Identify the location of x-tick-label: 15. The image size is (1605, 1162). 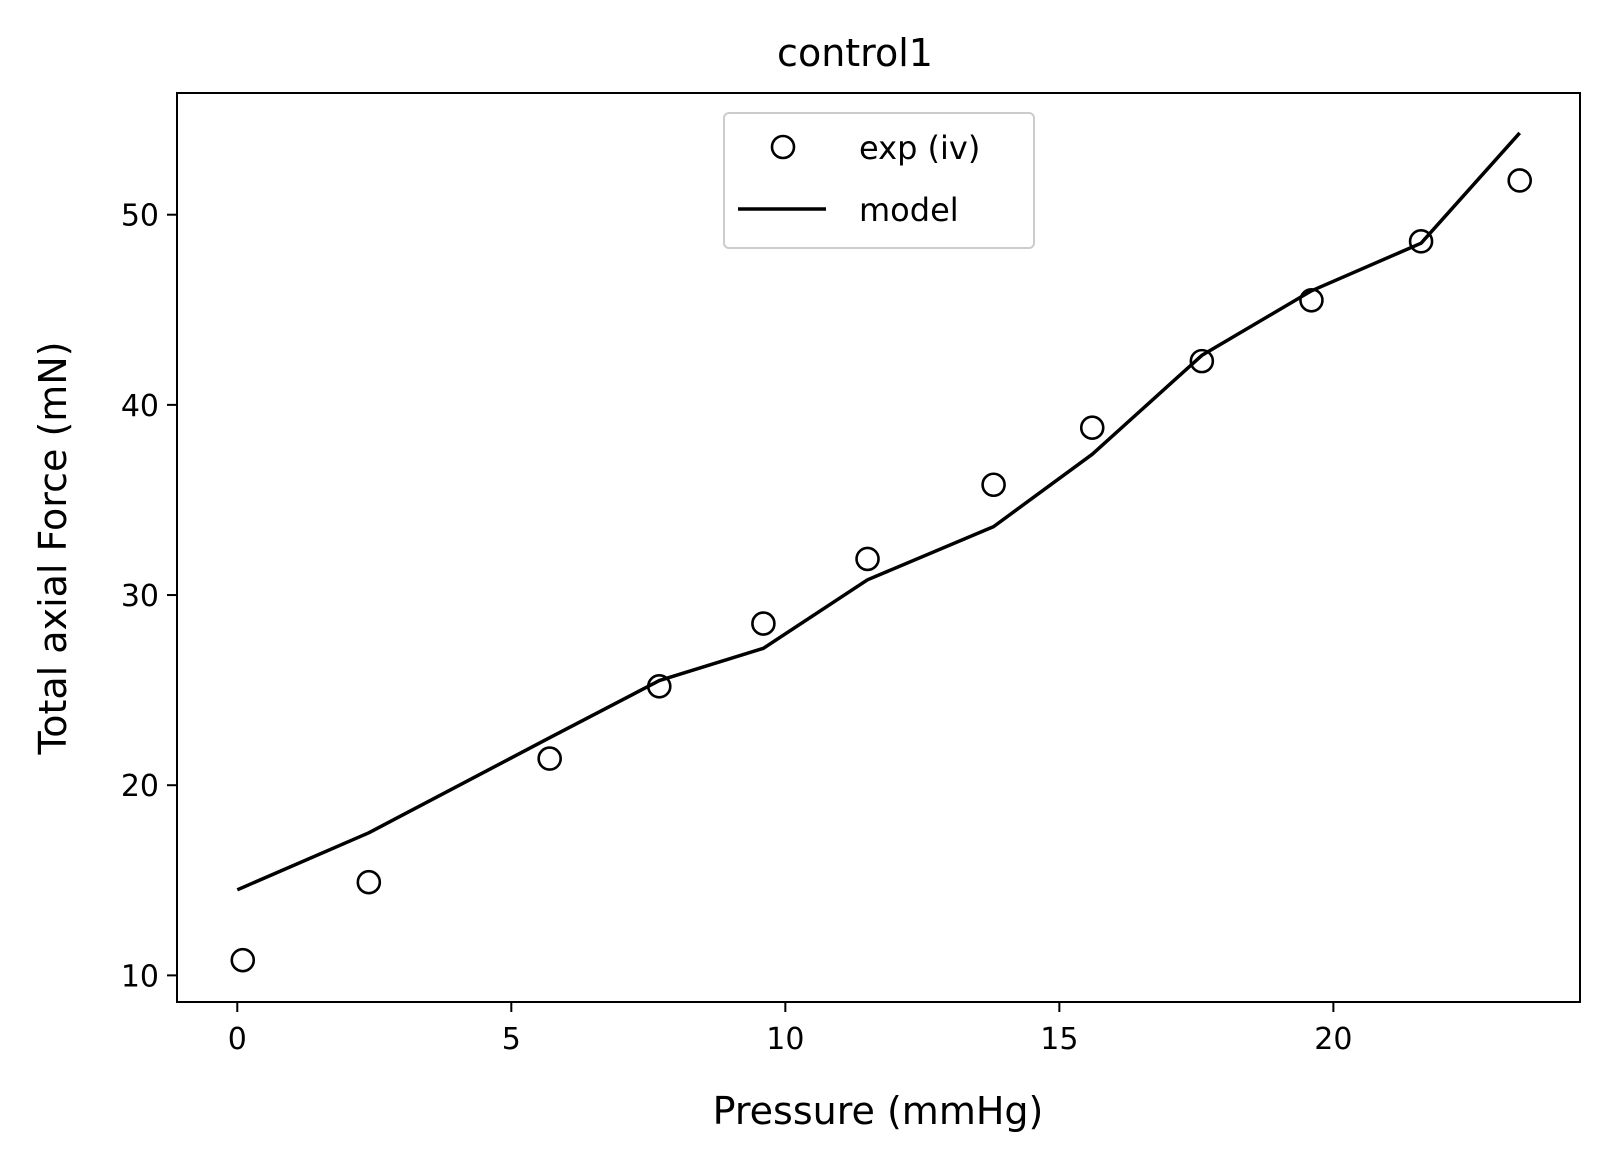
(1059, 1039).